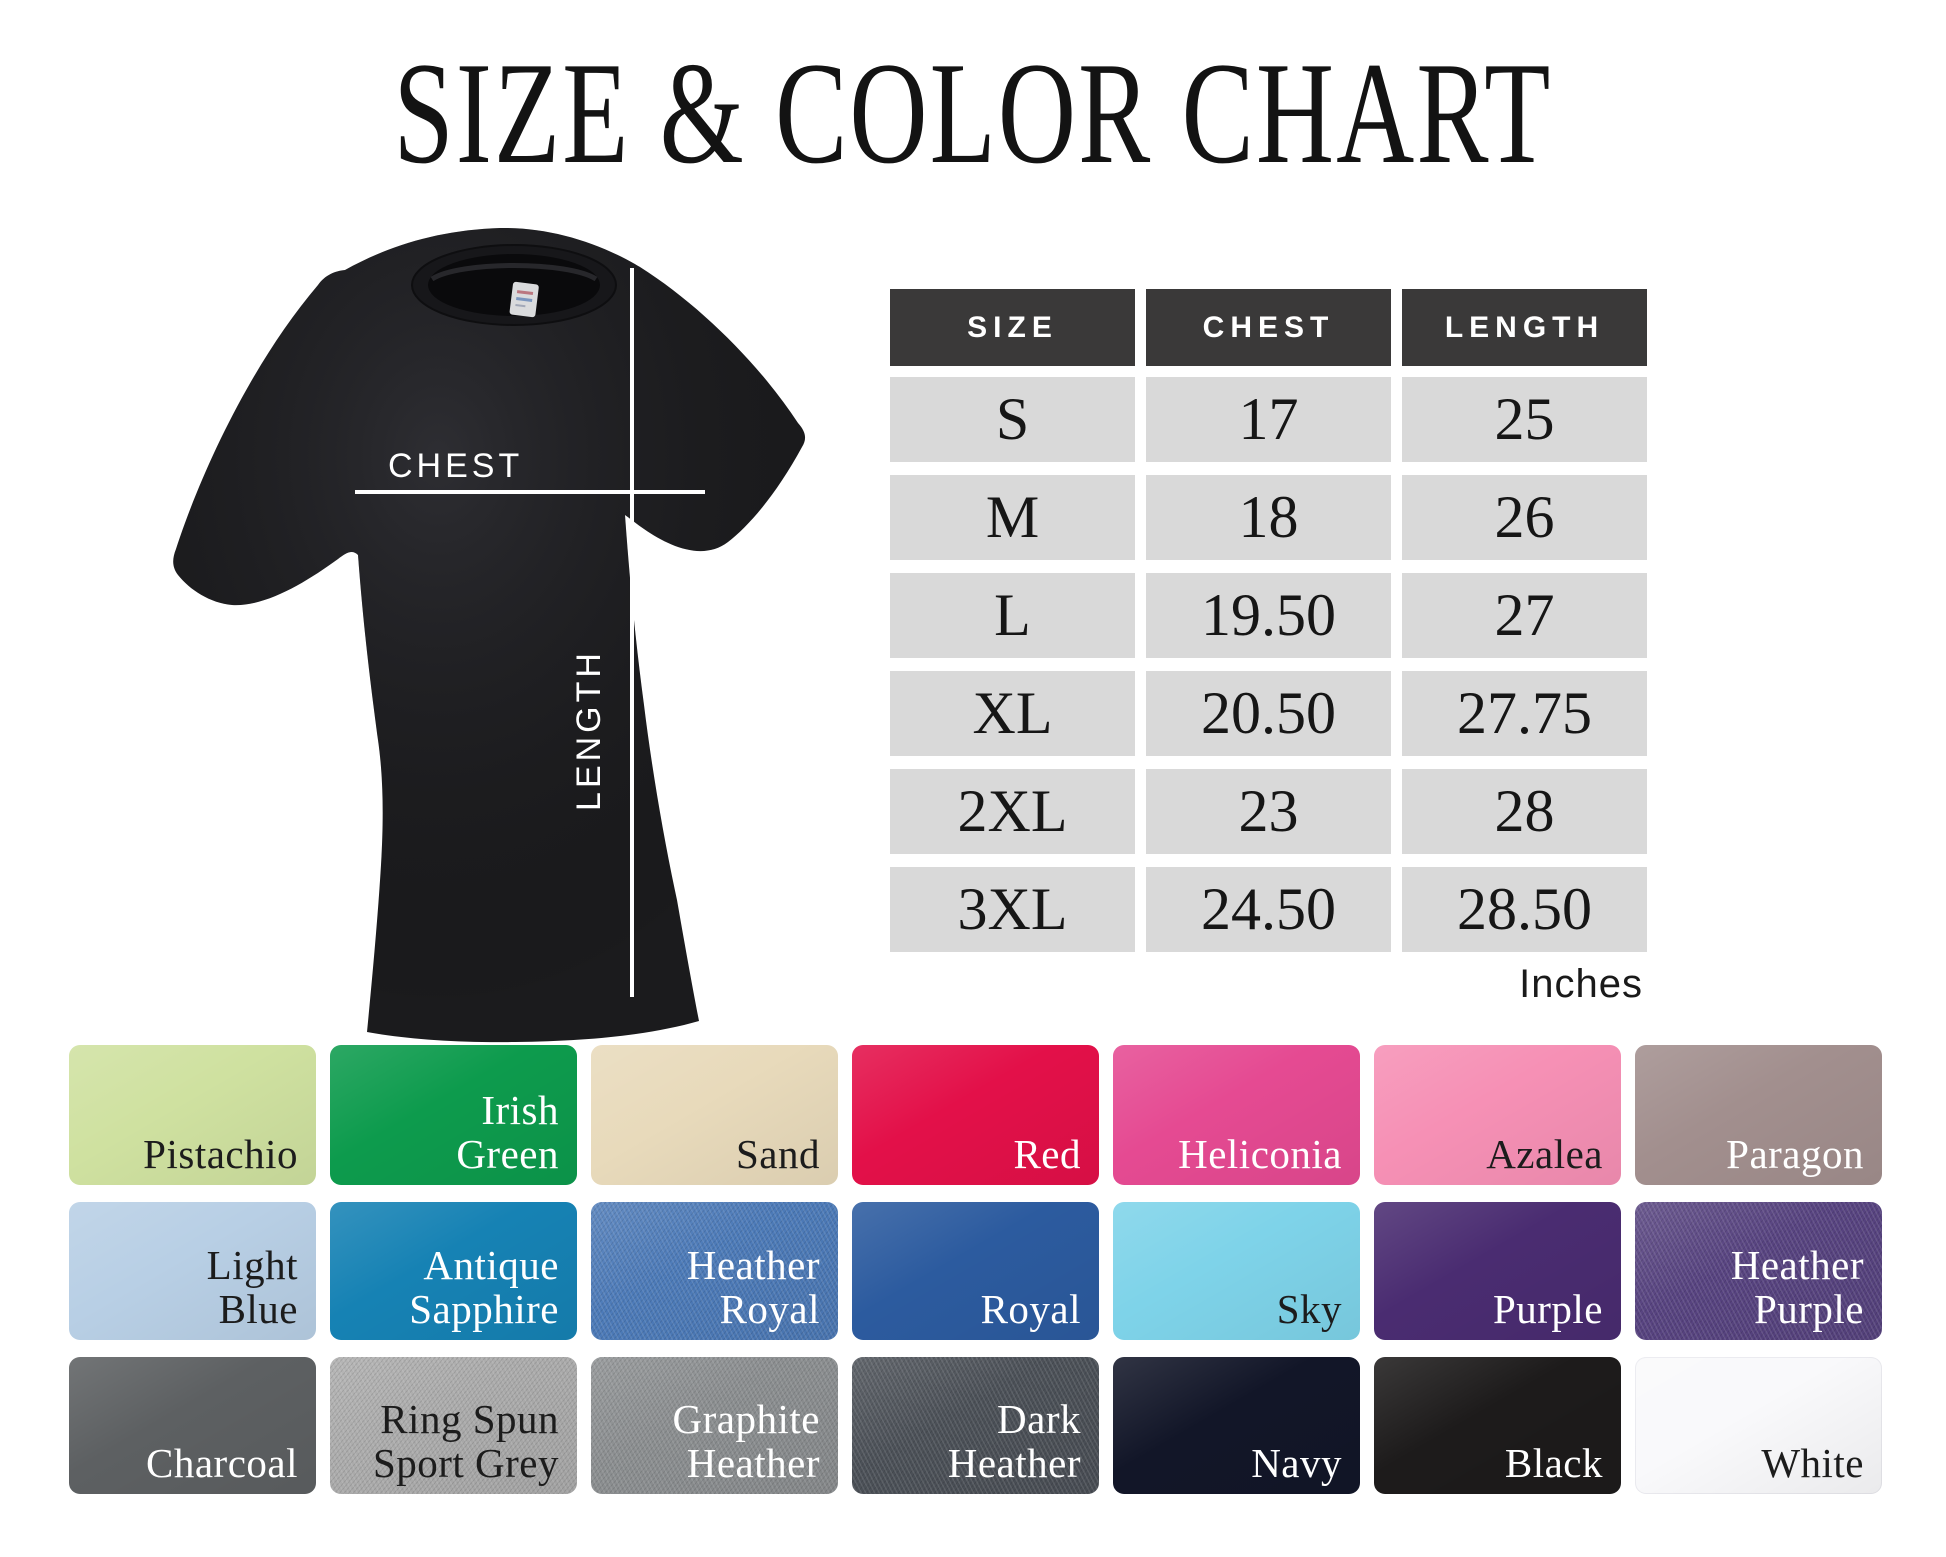 This screenshot has height=1557, width=1946. I want to click on column-header-chest: CHEST, so click(1268, 327).